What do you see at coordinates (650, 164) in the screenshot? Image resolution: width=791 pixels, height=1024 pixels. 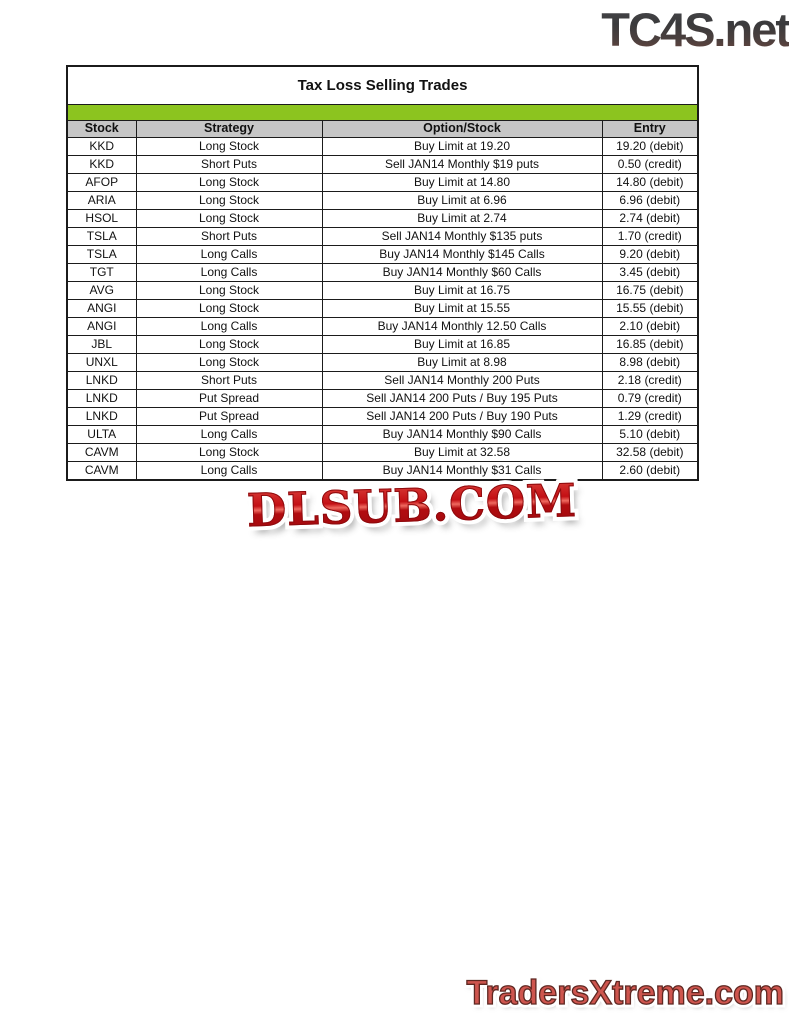 I see `cell-entry: 0.50 (credit)` at bounding box center [650, 164].